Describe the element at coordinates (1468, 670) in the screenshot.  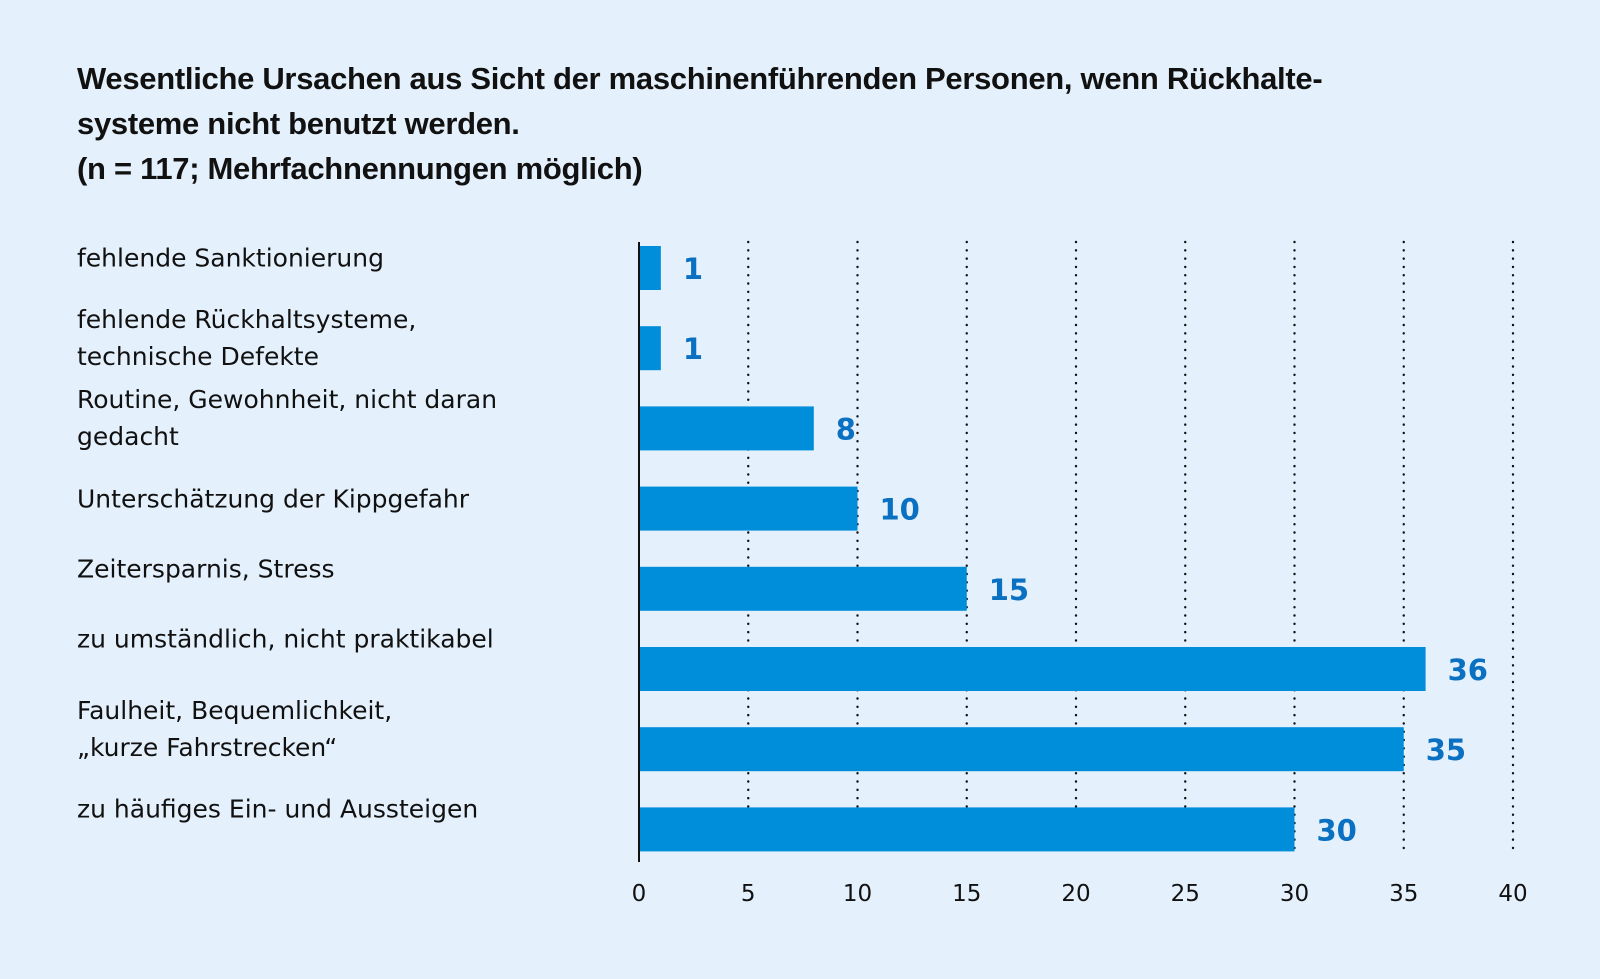
I see `value-label-5: 36` at that location.